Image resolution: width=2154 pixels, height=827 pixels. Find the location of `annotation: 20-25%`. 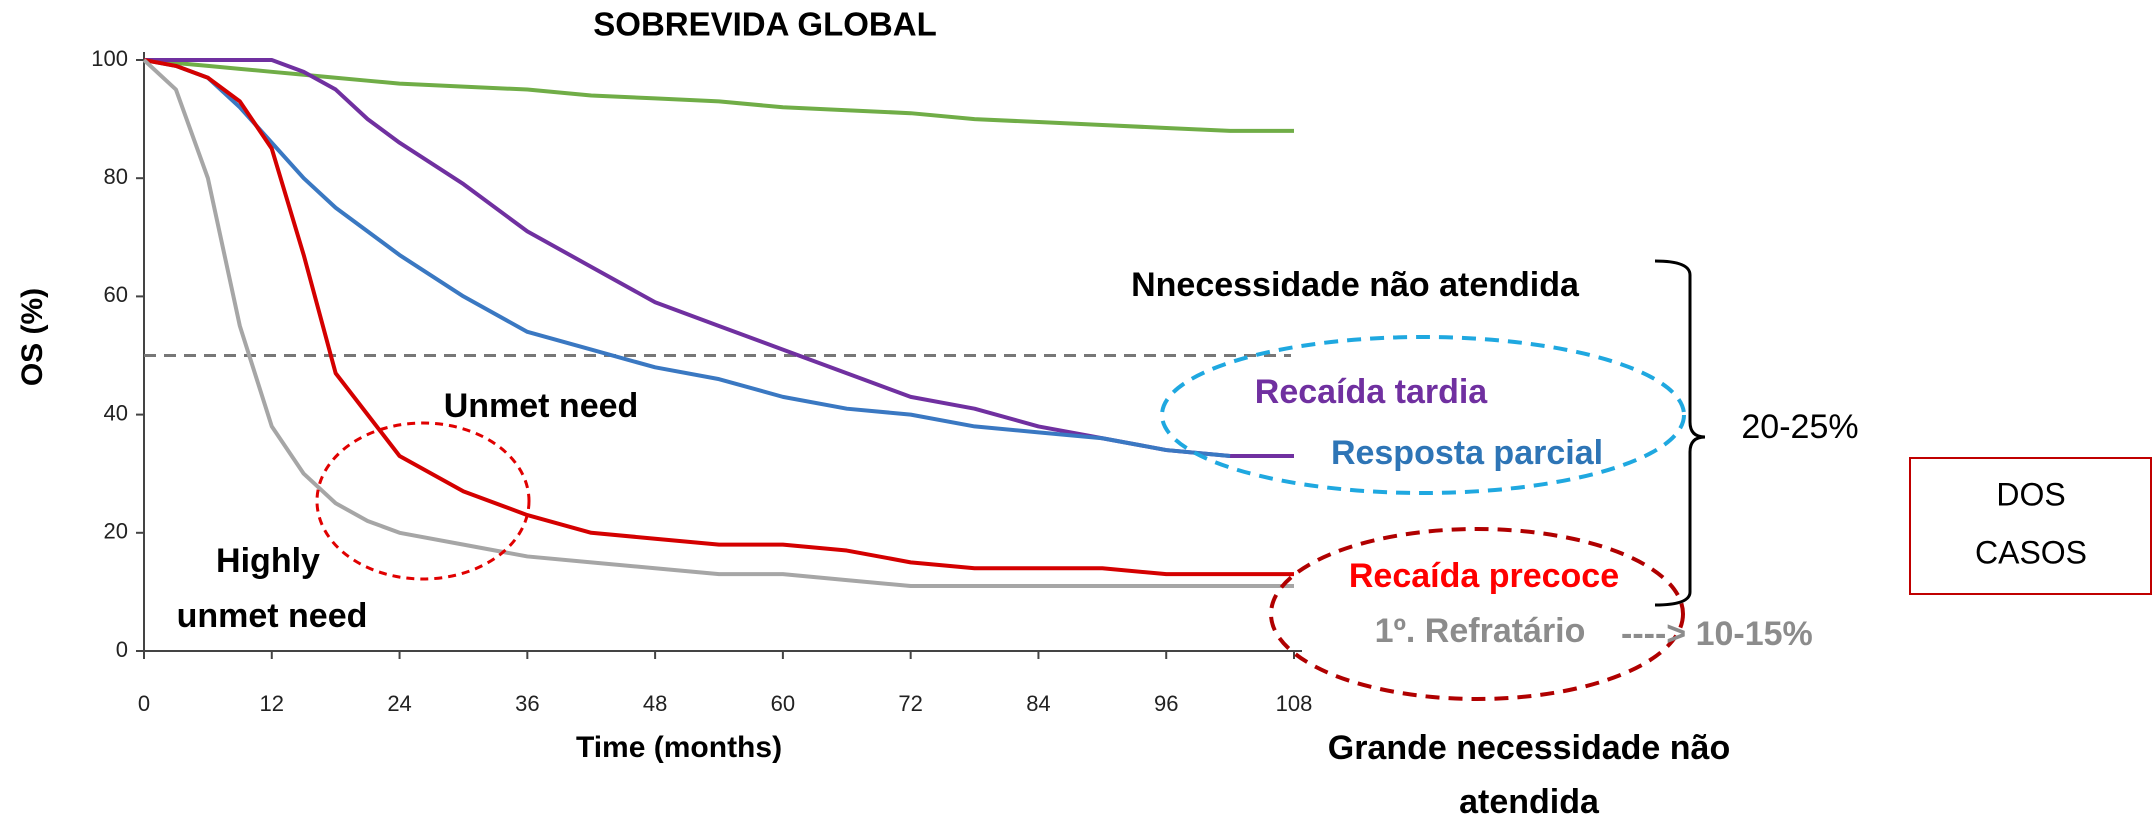

annotation: 20-25% is located at coordinates (1799, 427).